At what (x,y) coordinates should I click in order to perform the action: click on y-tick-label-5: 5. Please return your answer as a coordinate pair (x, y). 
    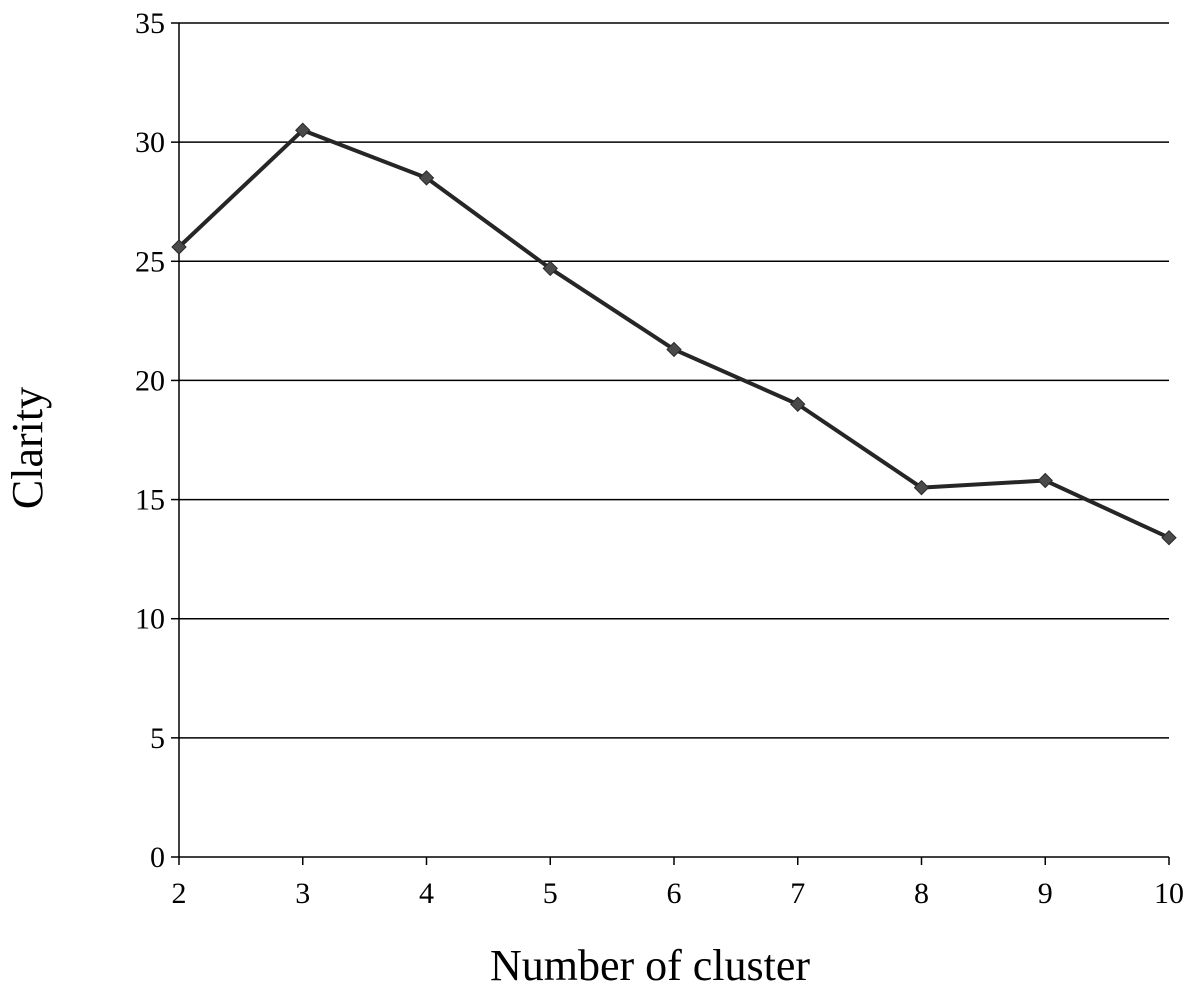
    Looking at the image, I should click on (157, 738).